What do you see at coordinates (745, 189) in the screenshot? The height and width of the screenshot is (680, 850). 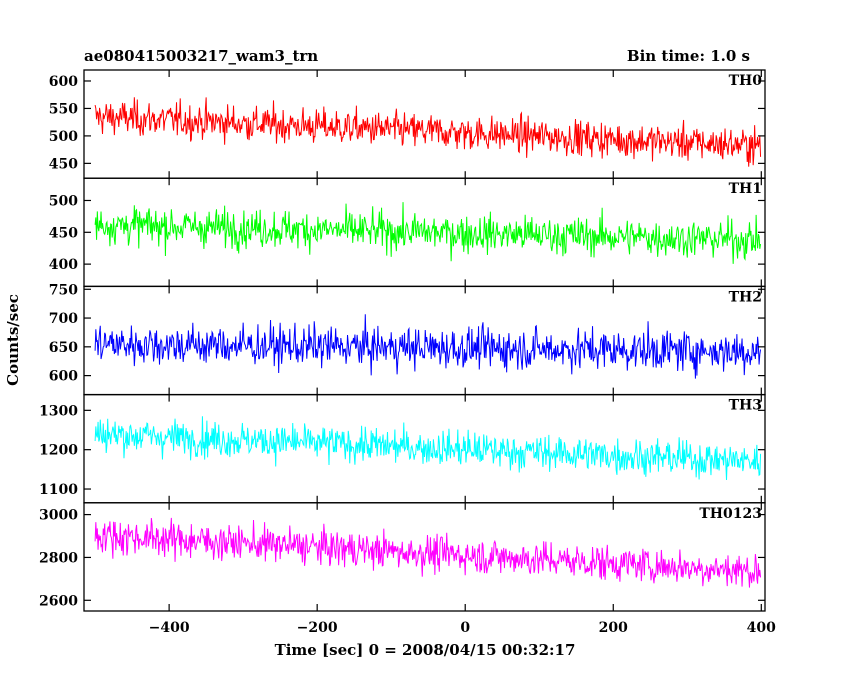 I see `series-label-th1: TH1` at bounding box center [745, 189].